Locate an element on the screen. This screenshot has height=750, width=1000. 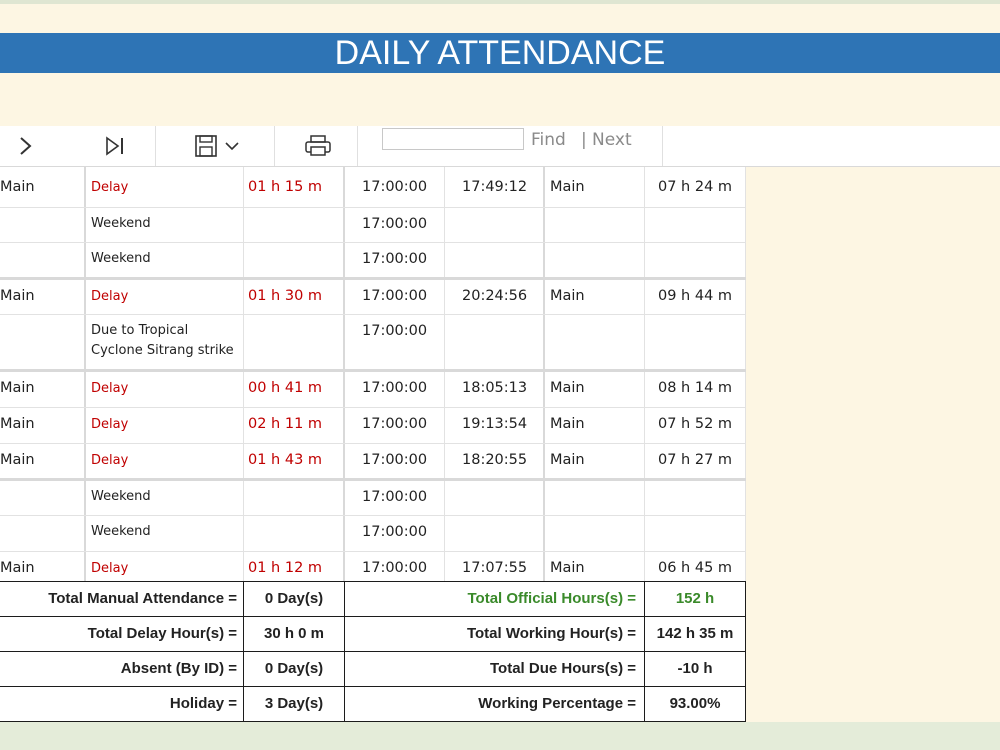
table-cell: 18:20:55 is located at coordinates (495, 461).